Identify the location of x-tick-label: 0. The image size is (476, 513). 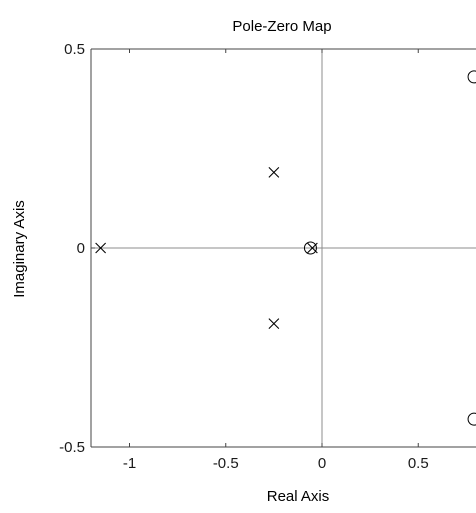
(322, 463).